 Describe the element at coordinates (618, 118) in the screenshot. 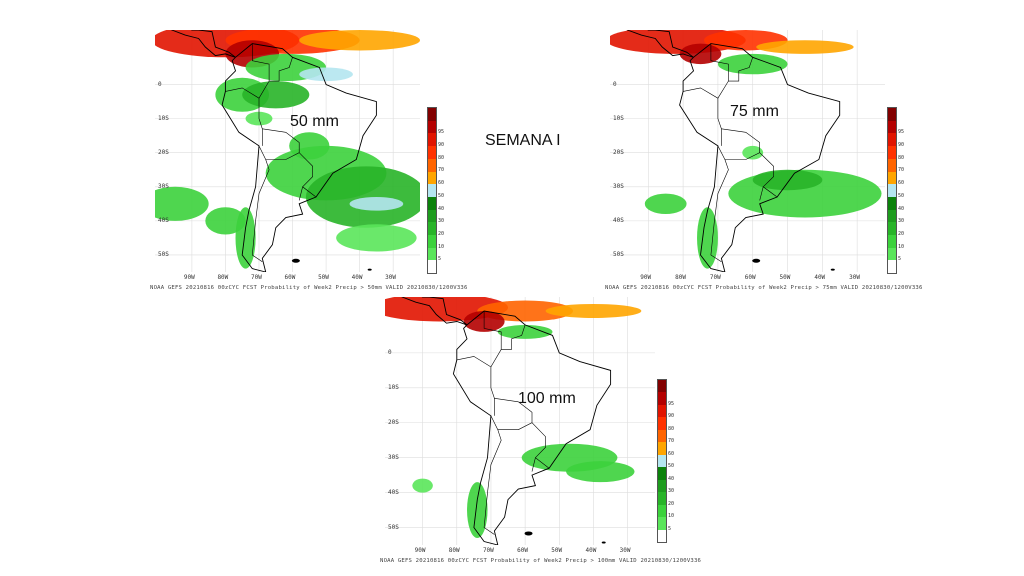

I see `lat-label: 10S` at that location.